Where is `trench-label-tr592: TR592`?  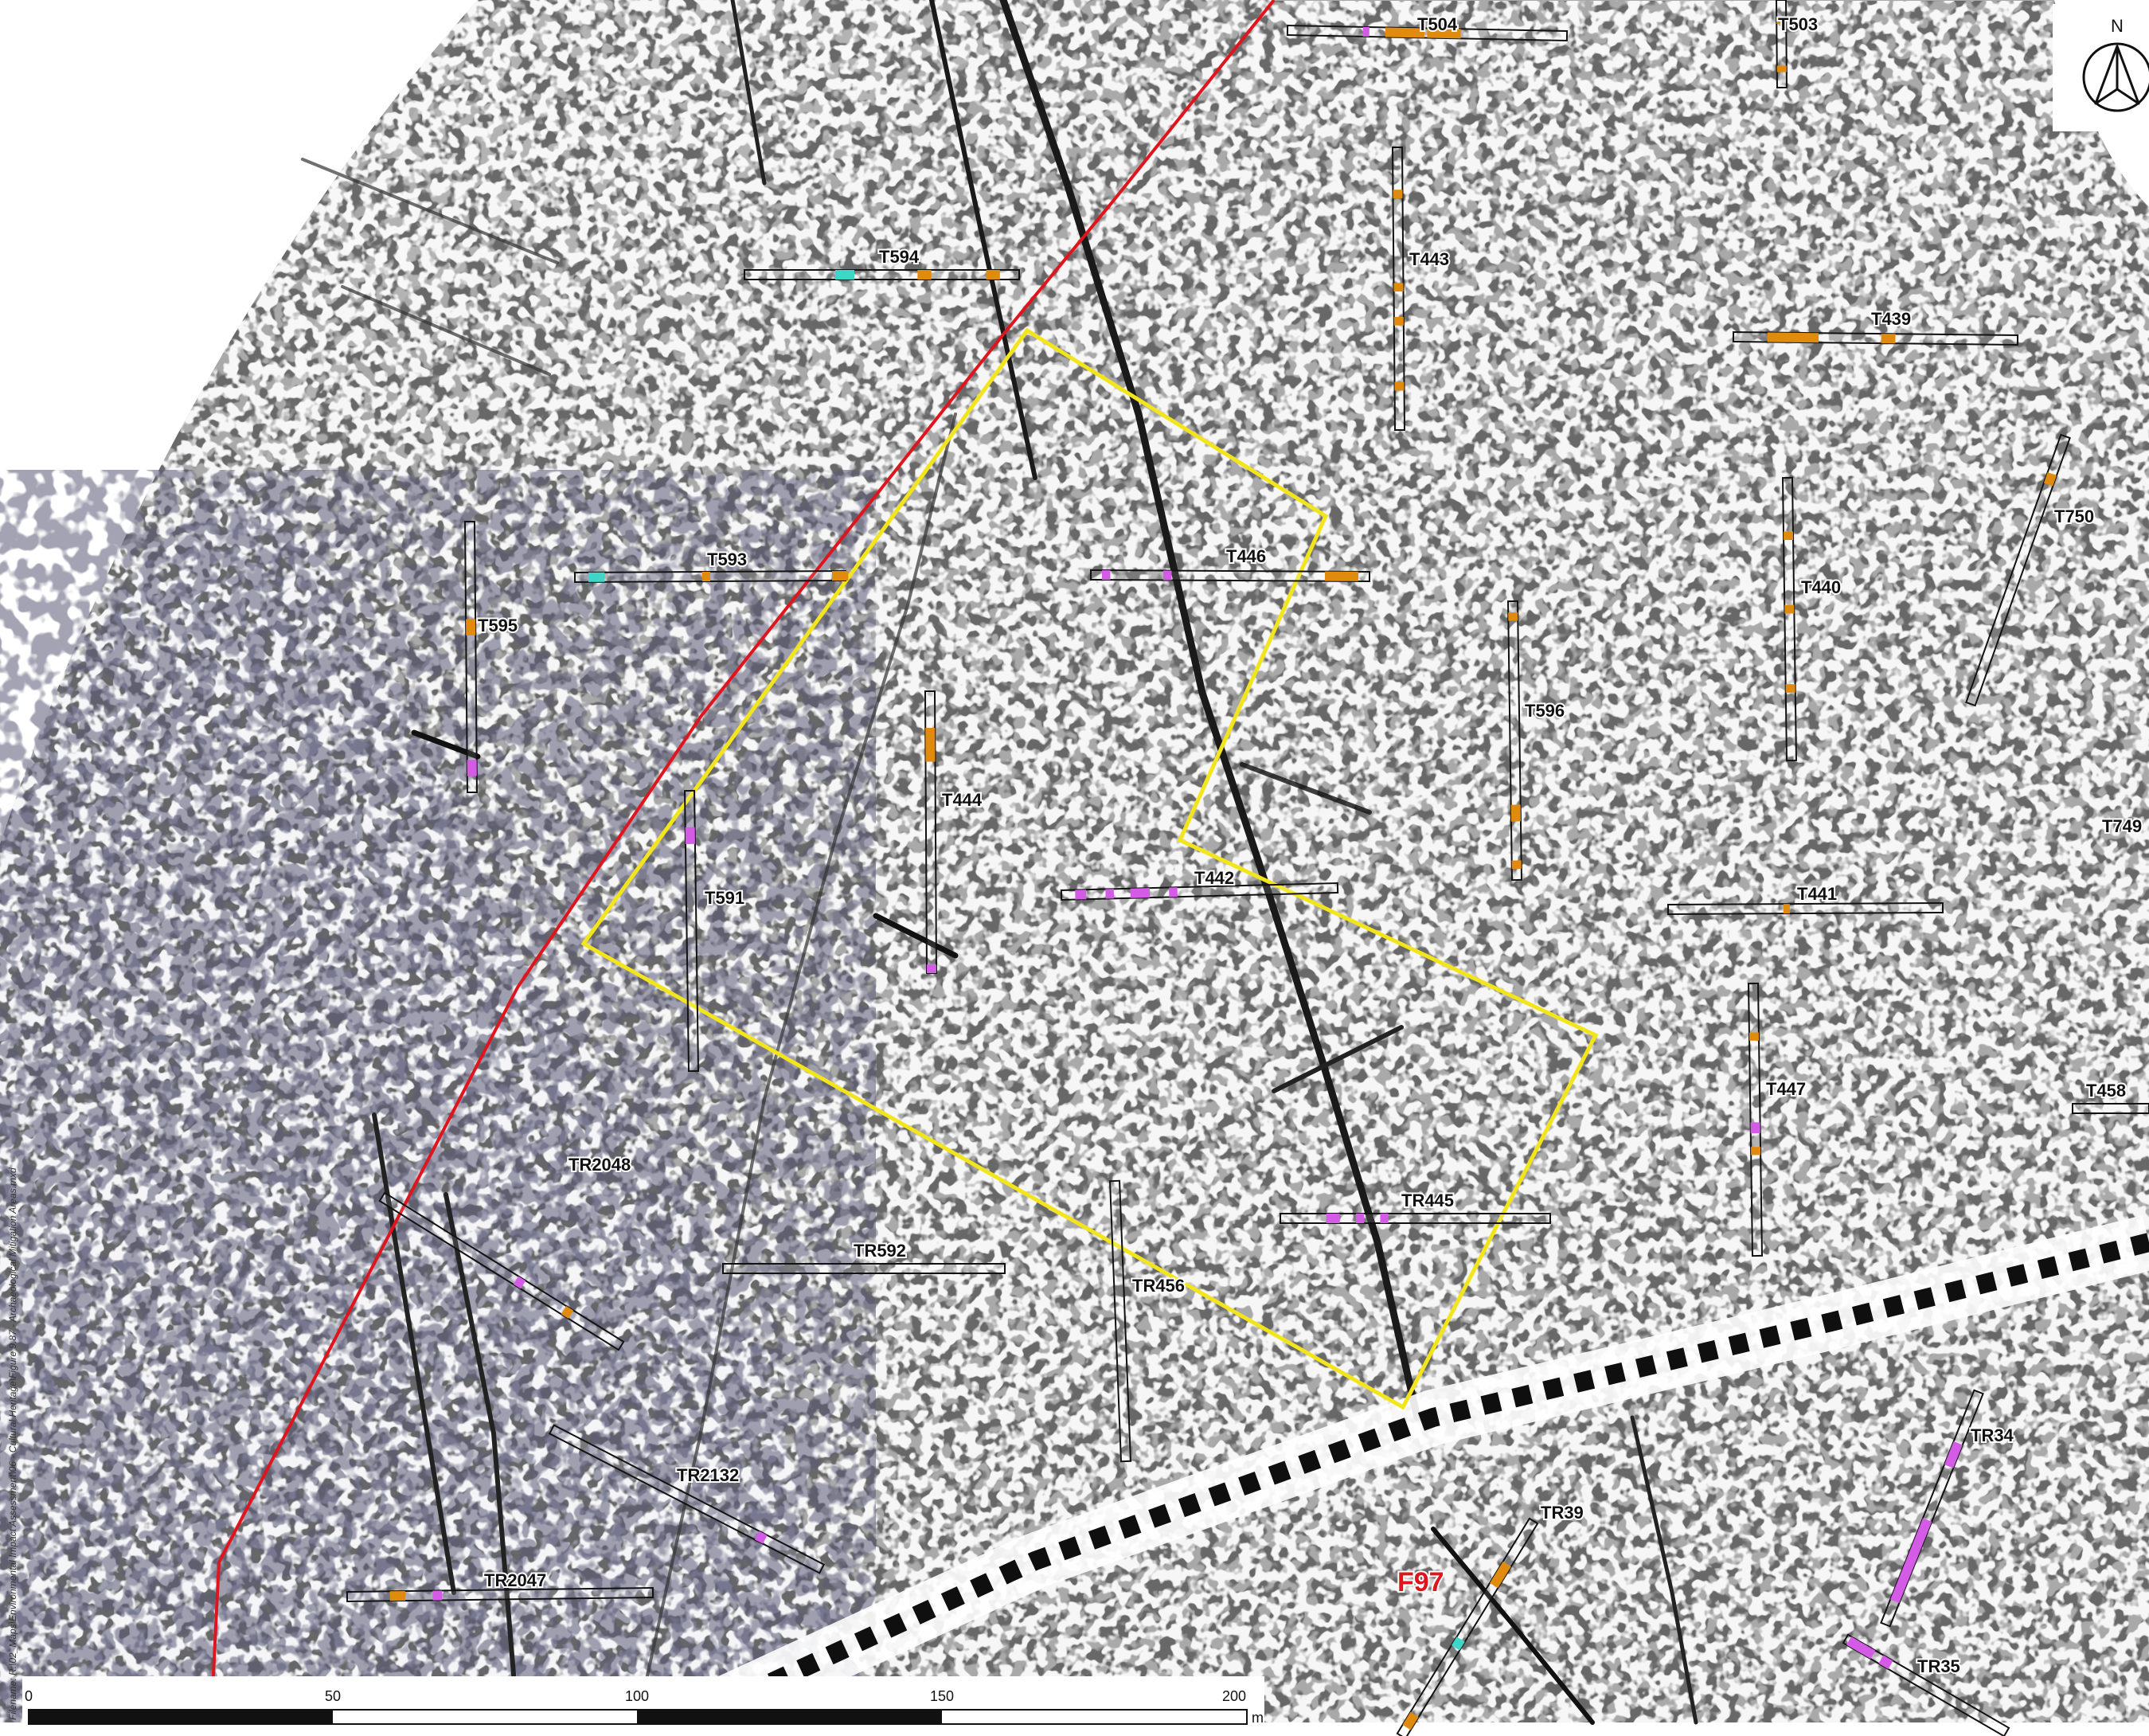
trench-label-tr592: TR592 is located at coordinates (880, 1251).